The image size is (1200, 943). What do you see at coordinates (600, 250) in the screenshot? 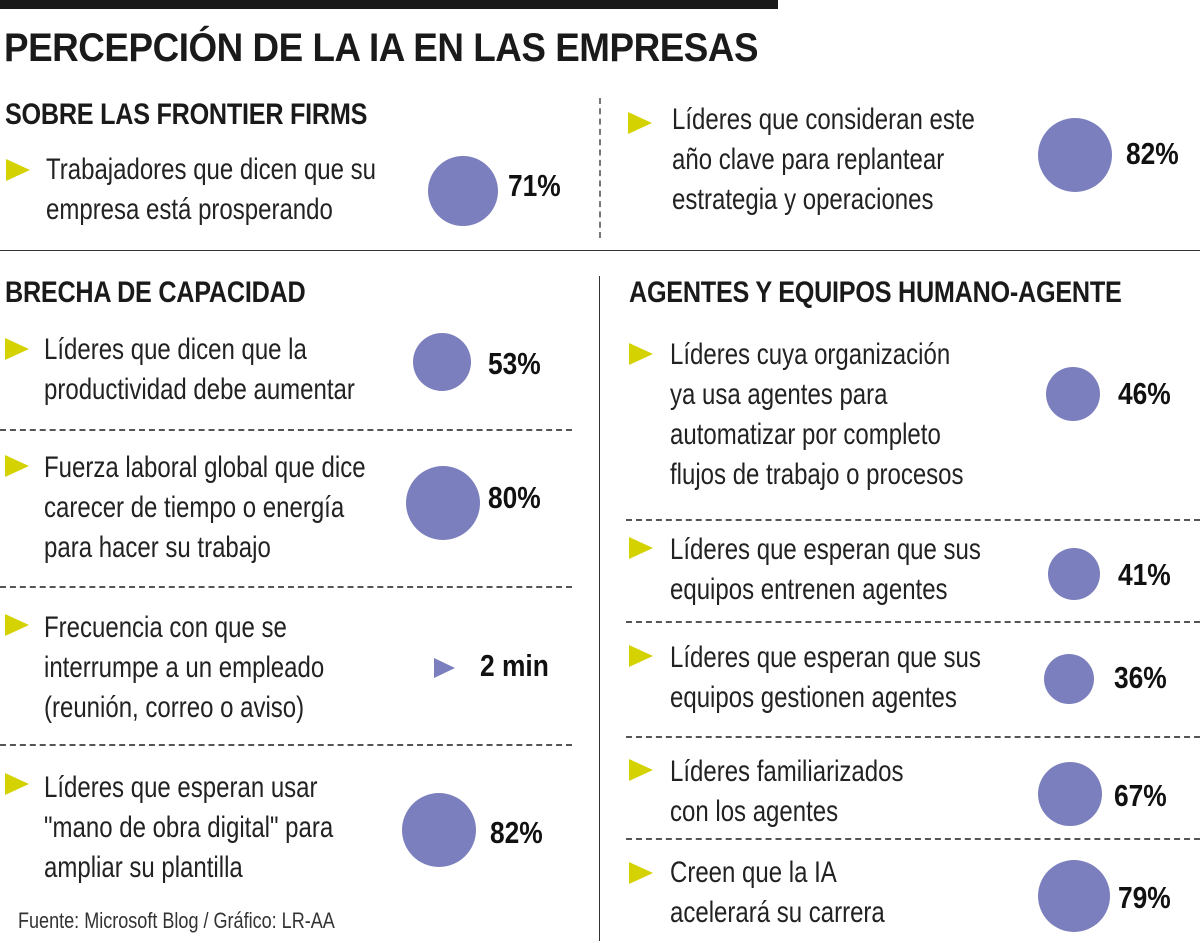
I see `section-divider` at bounding box center [600, 250].